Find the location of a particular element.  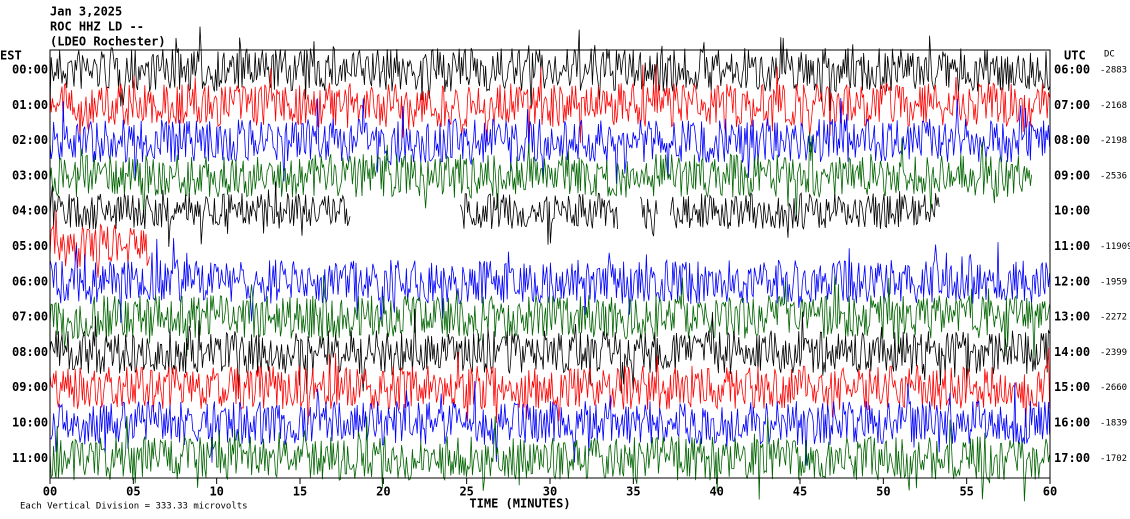

x-tick-label: 05 is located at coordinates (133, 492).